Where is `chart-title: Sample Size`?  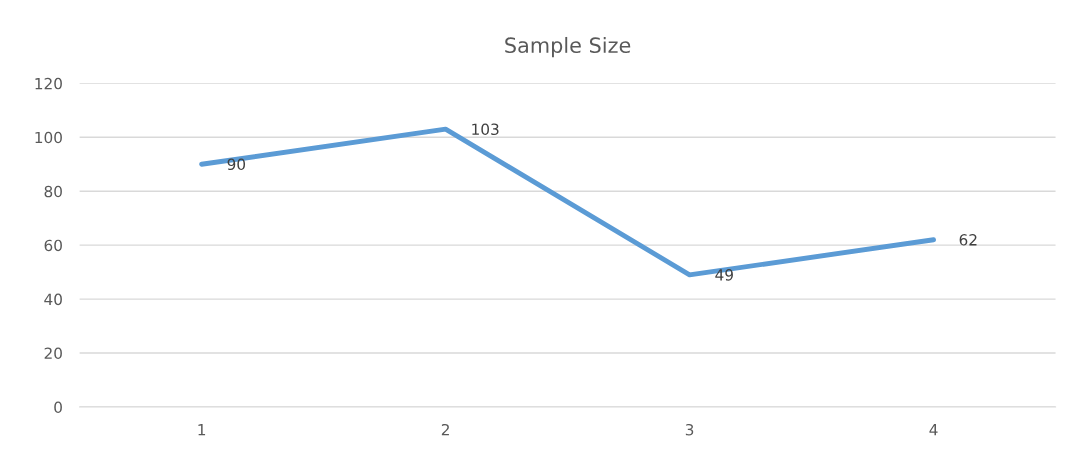
chart-title: Sample Size is located at coordinates (568, 47).